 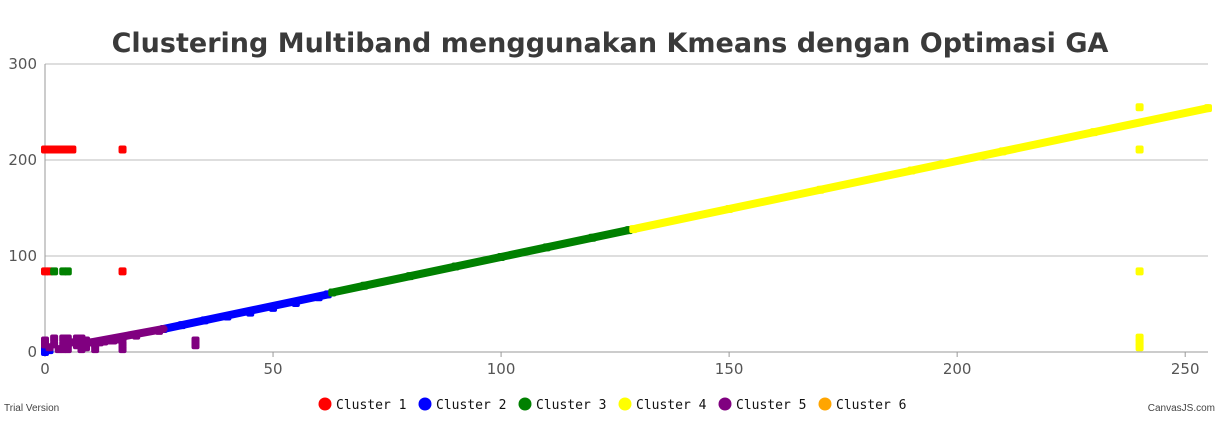 I want to click on legend-label: Cluster 6, so click(x=871, y=405).